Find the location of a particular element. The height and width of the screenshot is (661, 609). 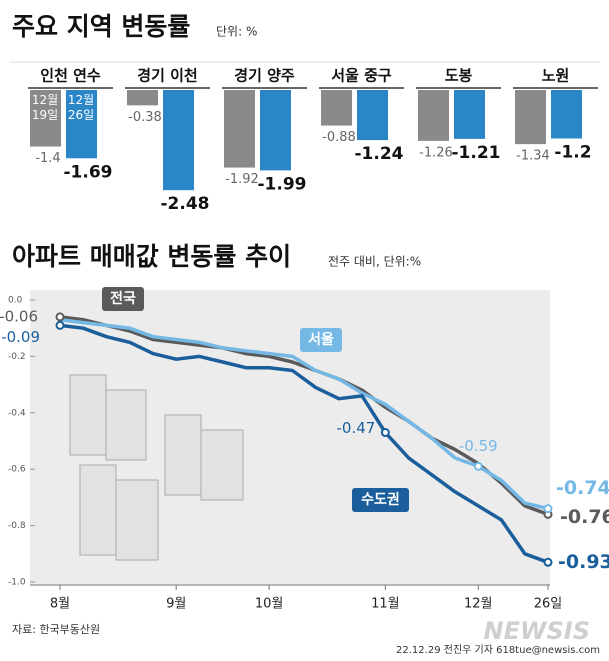

bar-value-label: -2.48 is located at coordinates (185, 204).